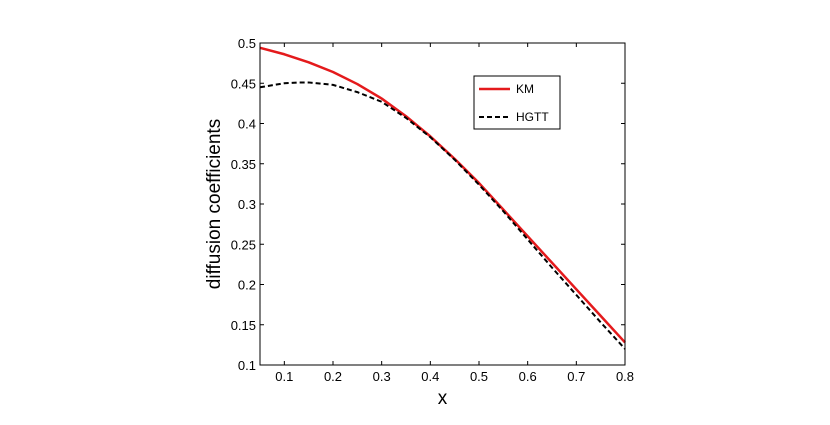 This screenshot has width=830, height=425. What do you see at coordinates (247, 285) in the screenshot?
I see `y-tick-label: 0.2` at bounding box center [247, 285].